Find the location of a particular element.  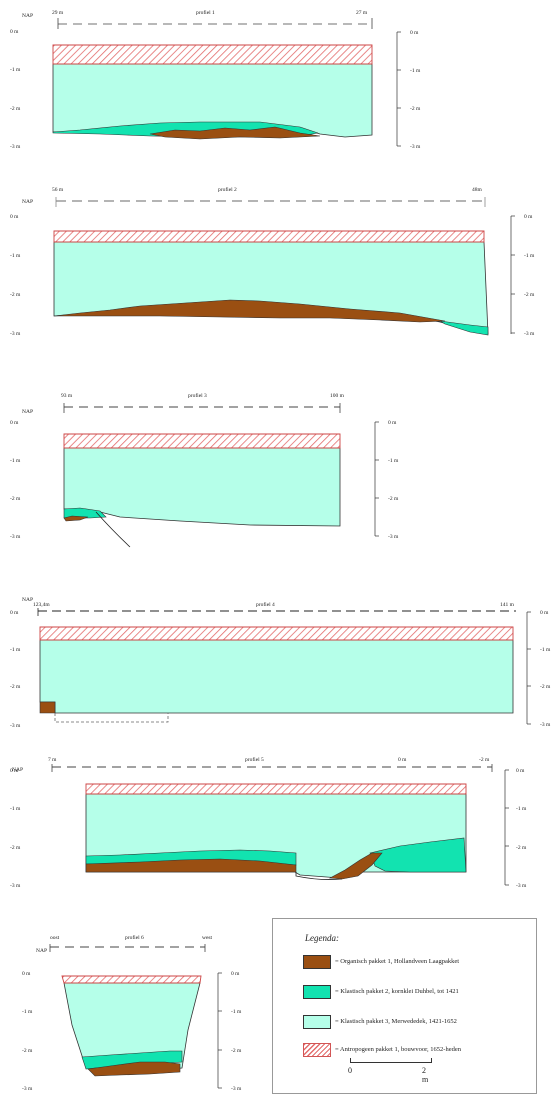

profile-6-right-tick-2: -2 m is located at coordinates (236, 1051).